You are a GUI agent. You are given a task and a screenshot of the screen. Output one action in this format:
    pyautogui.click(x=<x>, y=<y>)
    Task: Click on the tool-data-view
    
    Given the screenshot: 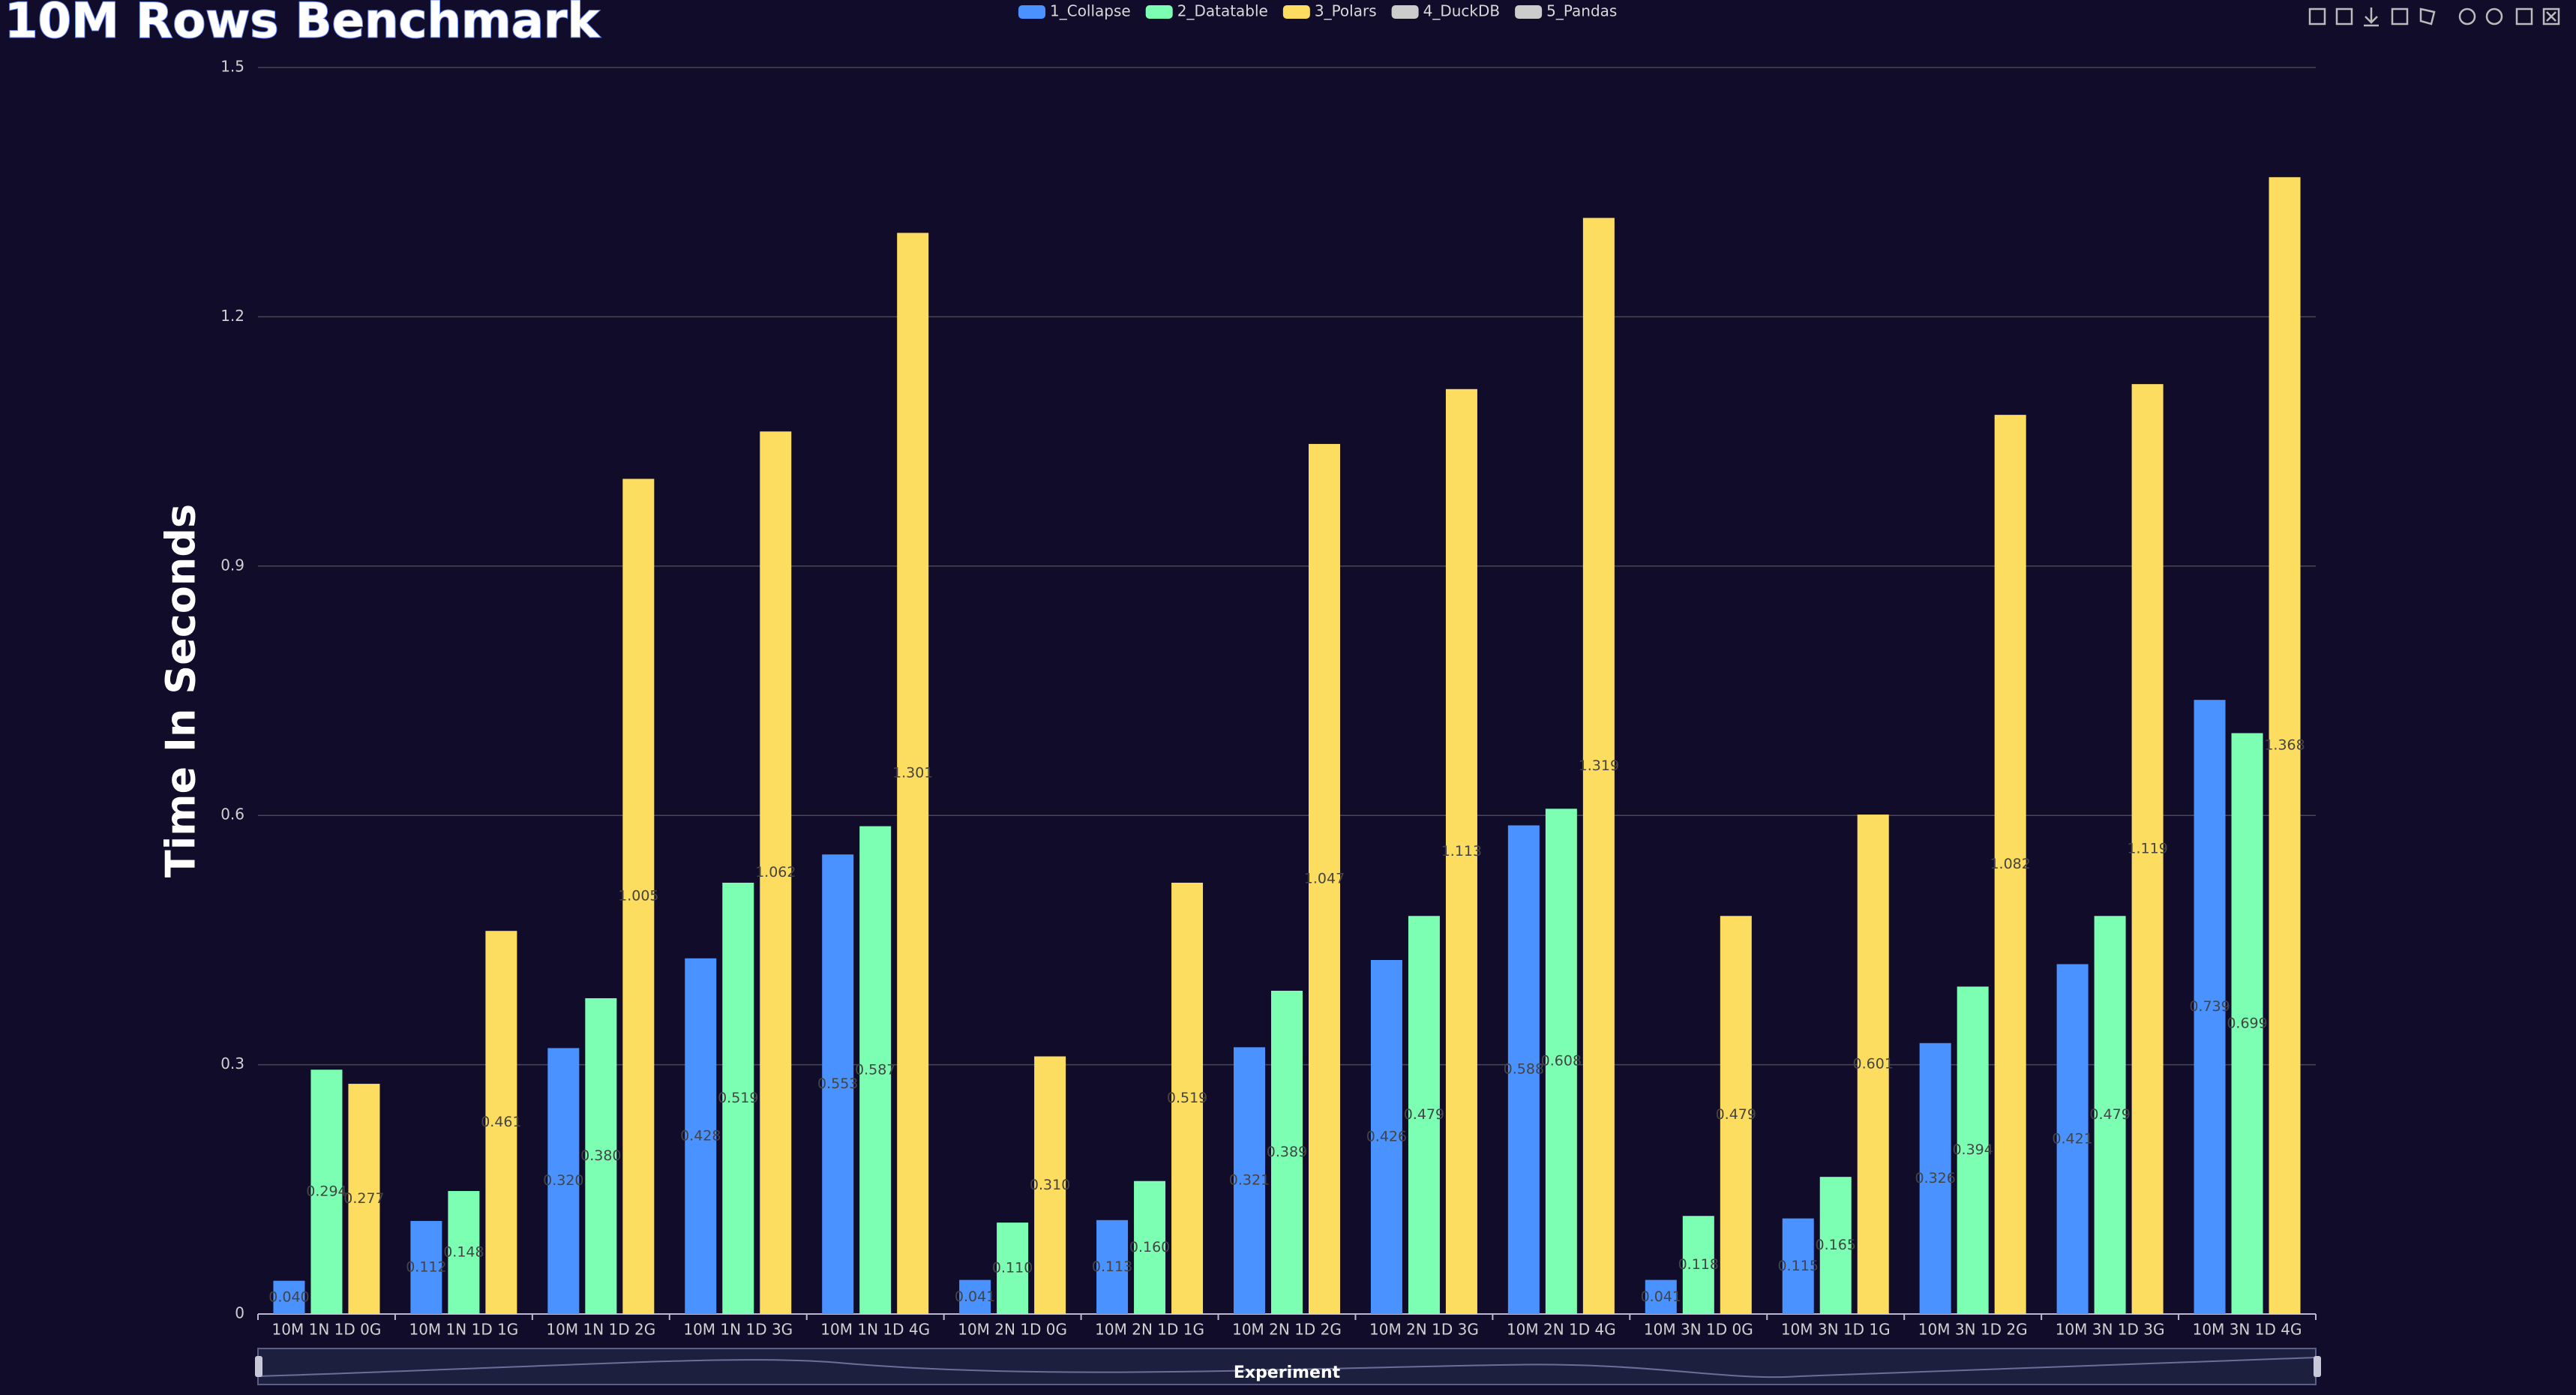 What is the action you would take?
    pyautogui.click(x=2524, y=17)
    